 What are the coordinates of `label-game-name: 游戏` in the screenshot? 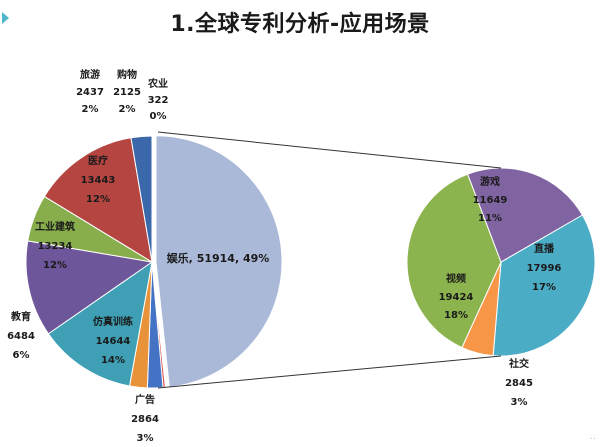 It's located at (490, 181).